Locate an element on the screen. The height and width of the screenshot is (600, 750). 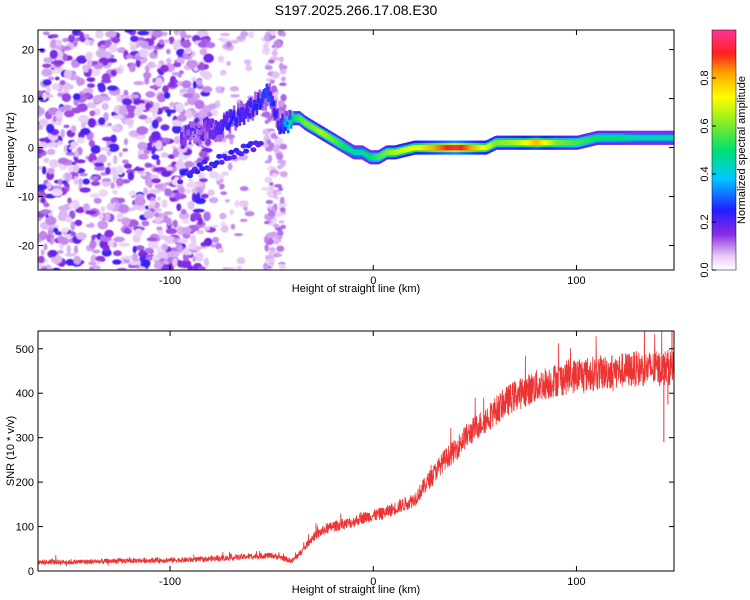
y-tick-label: 400 is located at coordinates (25, 394).